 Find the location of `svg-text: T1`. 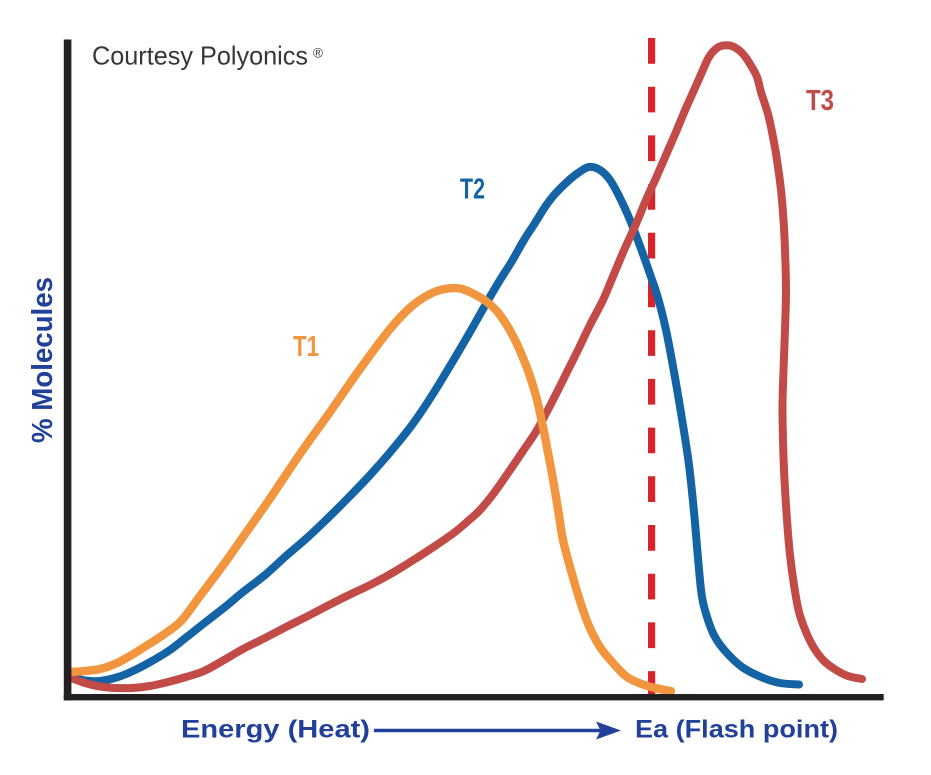

svg-text: T1 is located at coordinates (306, 347).